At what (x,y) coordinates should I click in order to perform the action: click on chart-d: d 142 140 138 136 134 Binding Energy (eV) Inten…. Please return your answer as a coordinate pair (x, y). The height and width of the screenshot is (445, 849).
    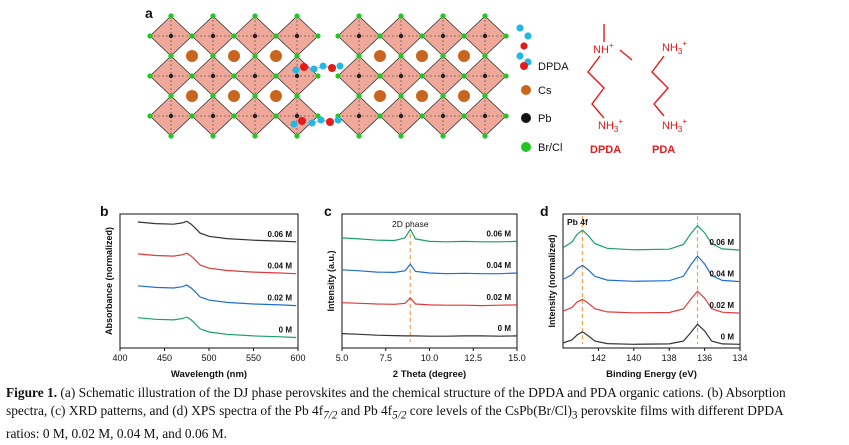
    Looking at the image, I should click on (644, 291).